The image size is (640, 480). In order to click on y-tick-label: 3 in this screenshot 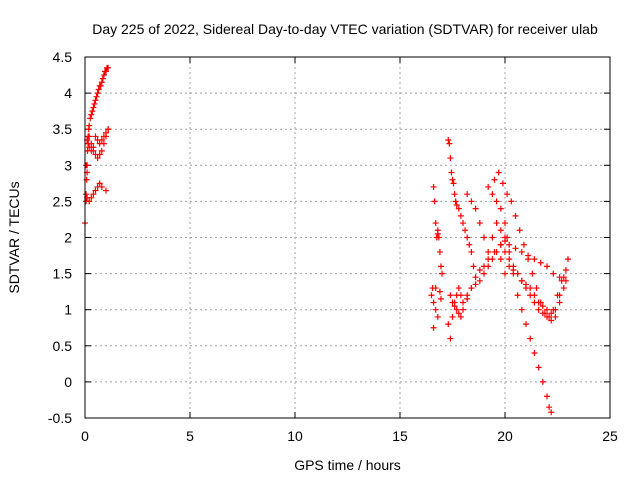, I will do `click(68, 165)`.